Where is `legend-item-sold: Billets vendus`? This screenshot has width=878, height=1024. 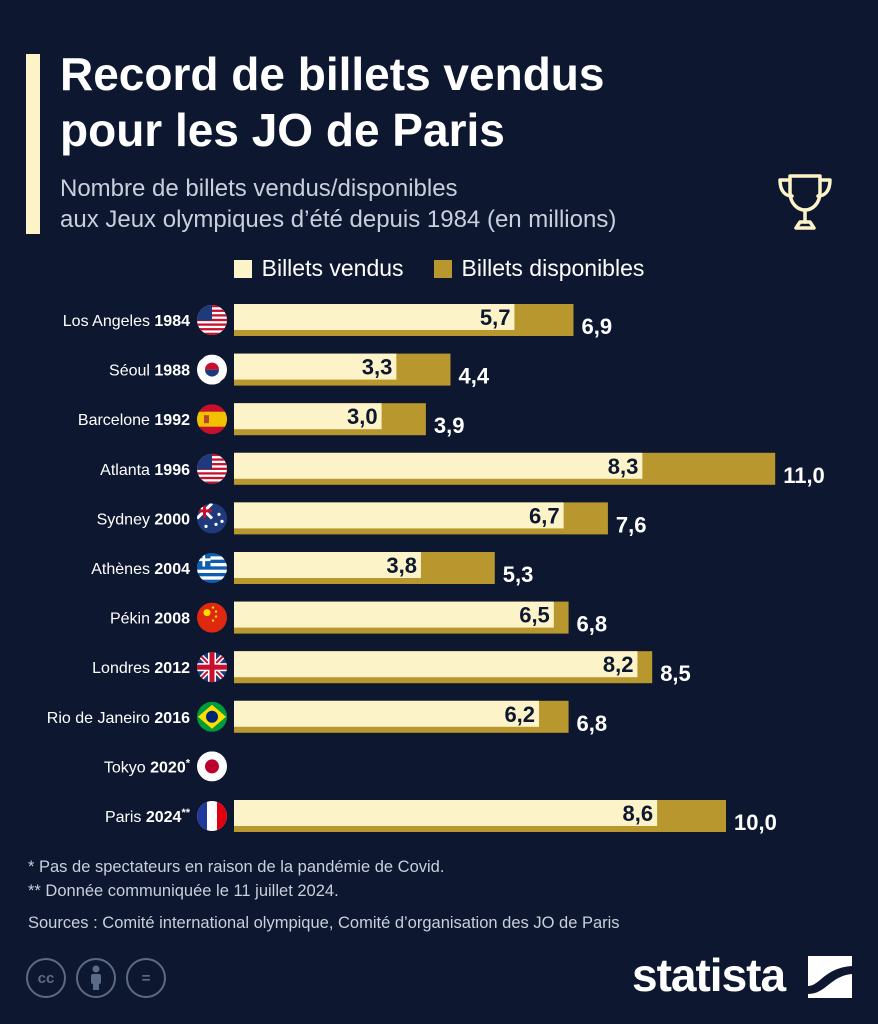
legend-item-sold: Billets vendus is located at coordinates (318, 268).